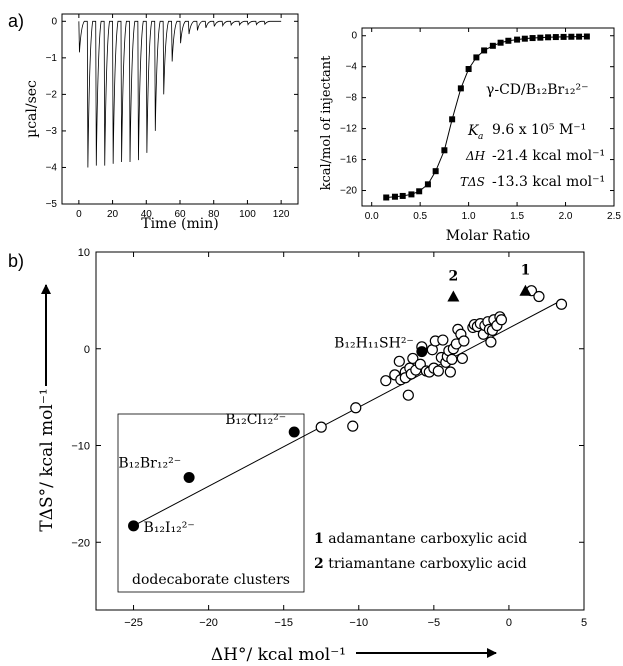 This screenshot has width=623, height=666. What do you see at coordinates (469, 216) in the screenshot?
I see `x-tick-label: 1.0` at bounding box center [469, 216].